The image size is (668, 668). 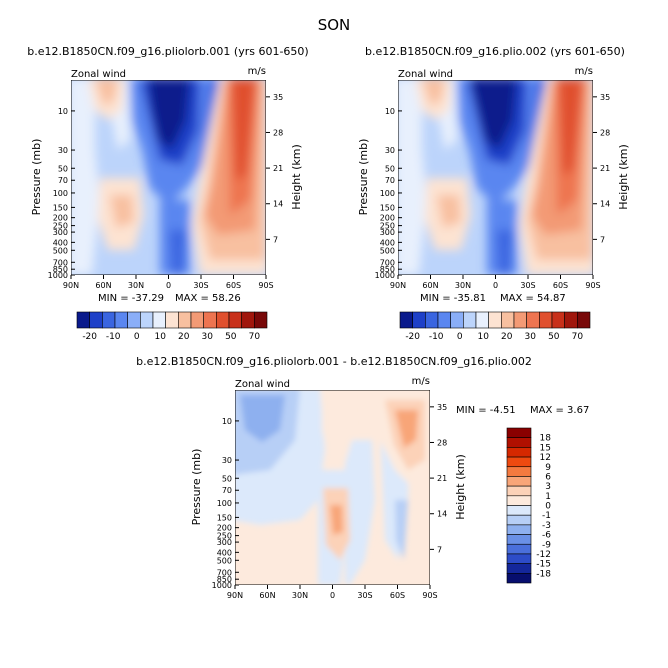 What do you see at coordinates (262, 384) in the screenshot?
I see `panel-3-field-label: Zonal wind` at bounding box center [262, 384].